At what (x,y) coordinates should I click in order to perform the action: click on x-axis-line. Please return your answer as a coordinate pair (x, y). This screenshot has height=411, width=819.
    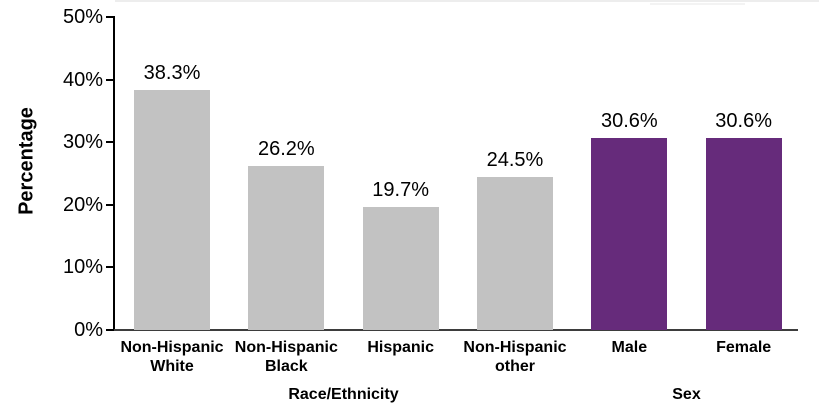
    Looking at the image, I should click on (455, 330).